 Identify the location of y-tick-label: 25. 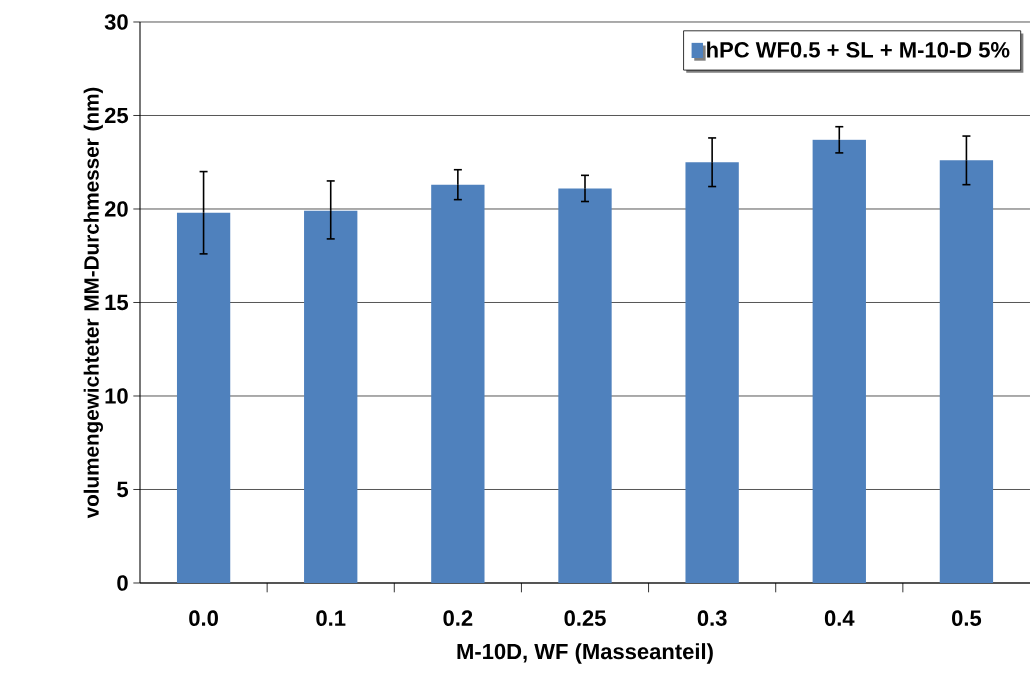
(116, 115).